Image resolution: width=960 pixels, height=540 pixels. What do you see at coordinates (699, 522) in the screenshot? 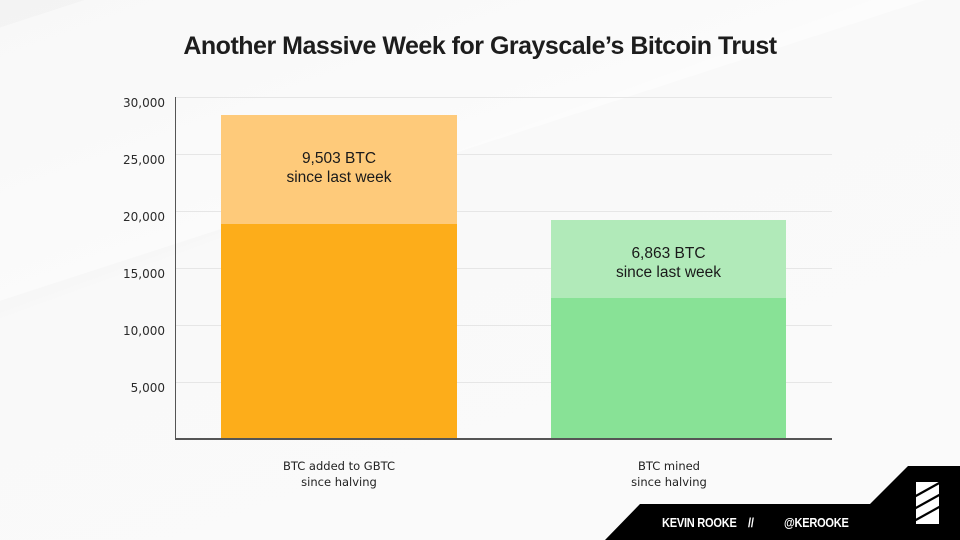
I see `footer-author: KEVIN ROOKE` at bounding box center [699, 522].